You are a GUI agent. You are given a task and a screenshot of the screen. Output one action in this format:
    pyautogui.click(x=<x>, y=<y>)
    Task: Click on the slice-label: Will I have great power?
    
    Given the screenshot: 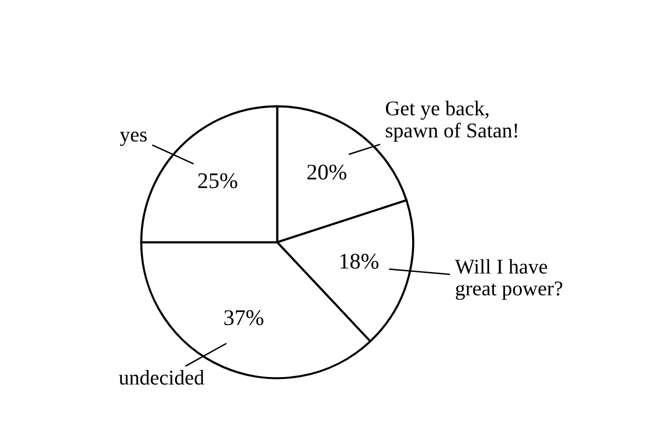 What is the action you would take?
    pyautogui.click(x=508, y=279)
    